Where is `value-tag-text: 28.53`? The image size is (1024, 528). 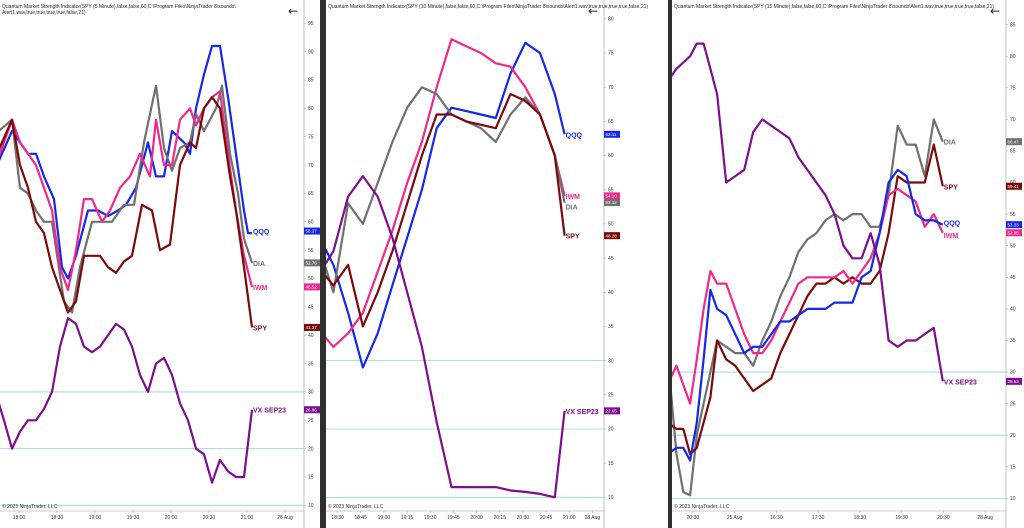 value-tag-text: 28.53 is located at coordinates (1014, 381).